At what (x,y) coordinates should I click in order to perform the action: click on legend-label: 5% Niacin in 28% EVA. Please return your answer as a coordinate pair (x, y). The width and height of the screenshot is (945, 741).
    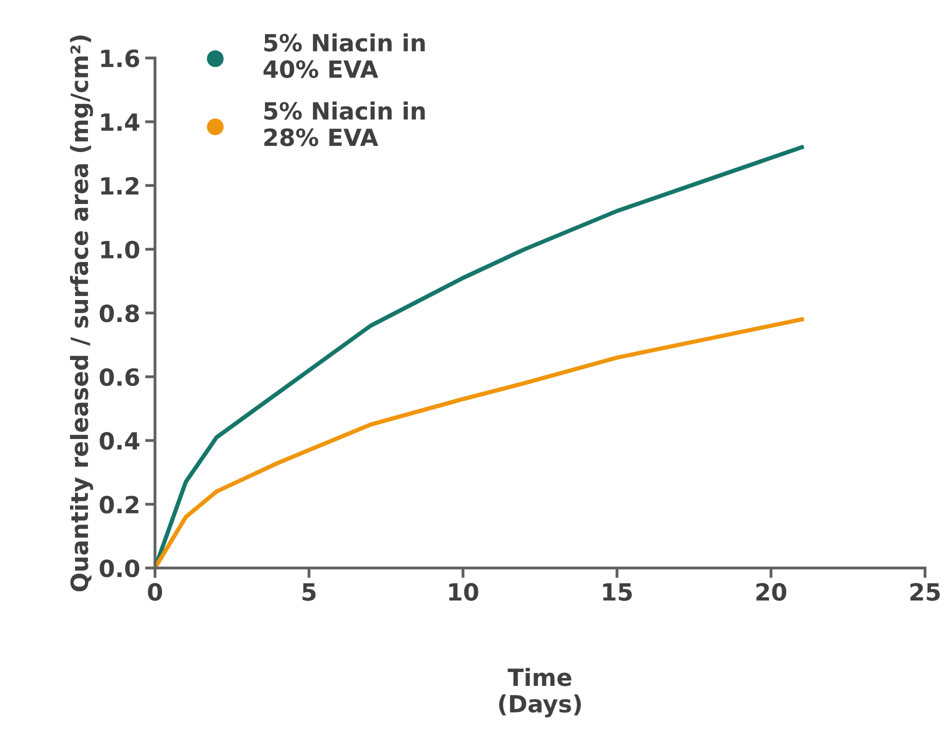
    Looking at the image, I should click on (344, 124).